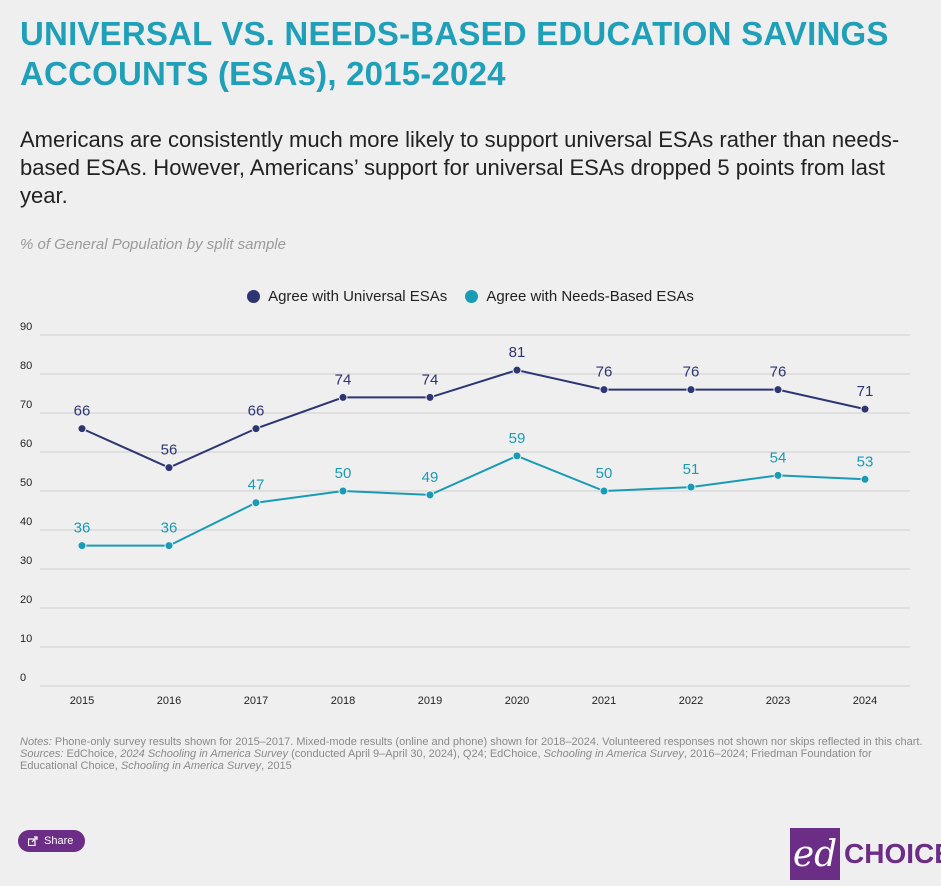 This screenshot has width=941, height=886. I want to click on x-tick-label: 2019, so click(430, 701).